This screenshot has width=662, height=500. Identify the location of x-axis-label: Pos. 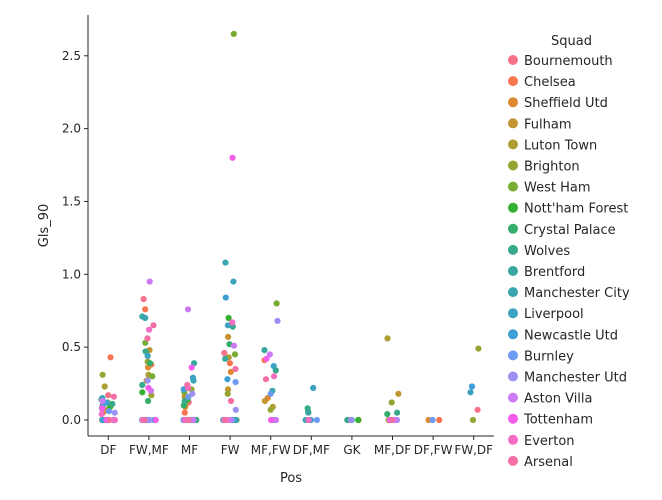
(291, 478).